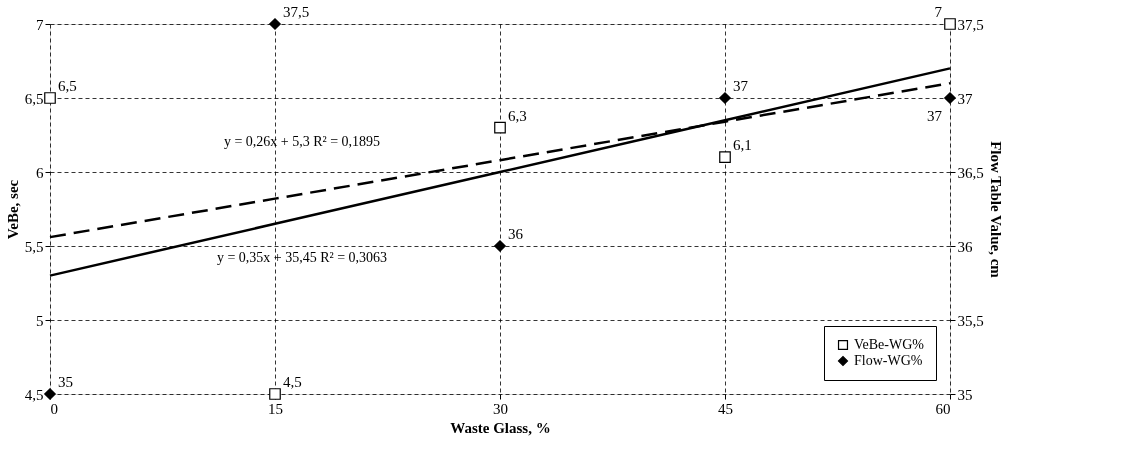  What do you see at coordinates (275, 408) in the screenshot?
I see `x-tick-label: 15` at bounding box center [275, 408].